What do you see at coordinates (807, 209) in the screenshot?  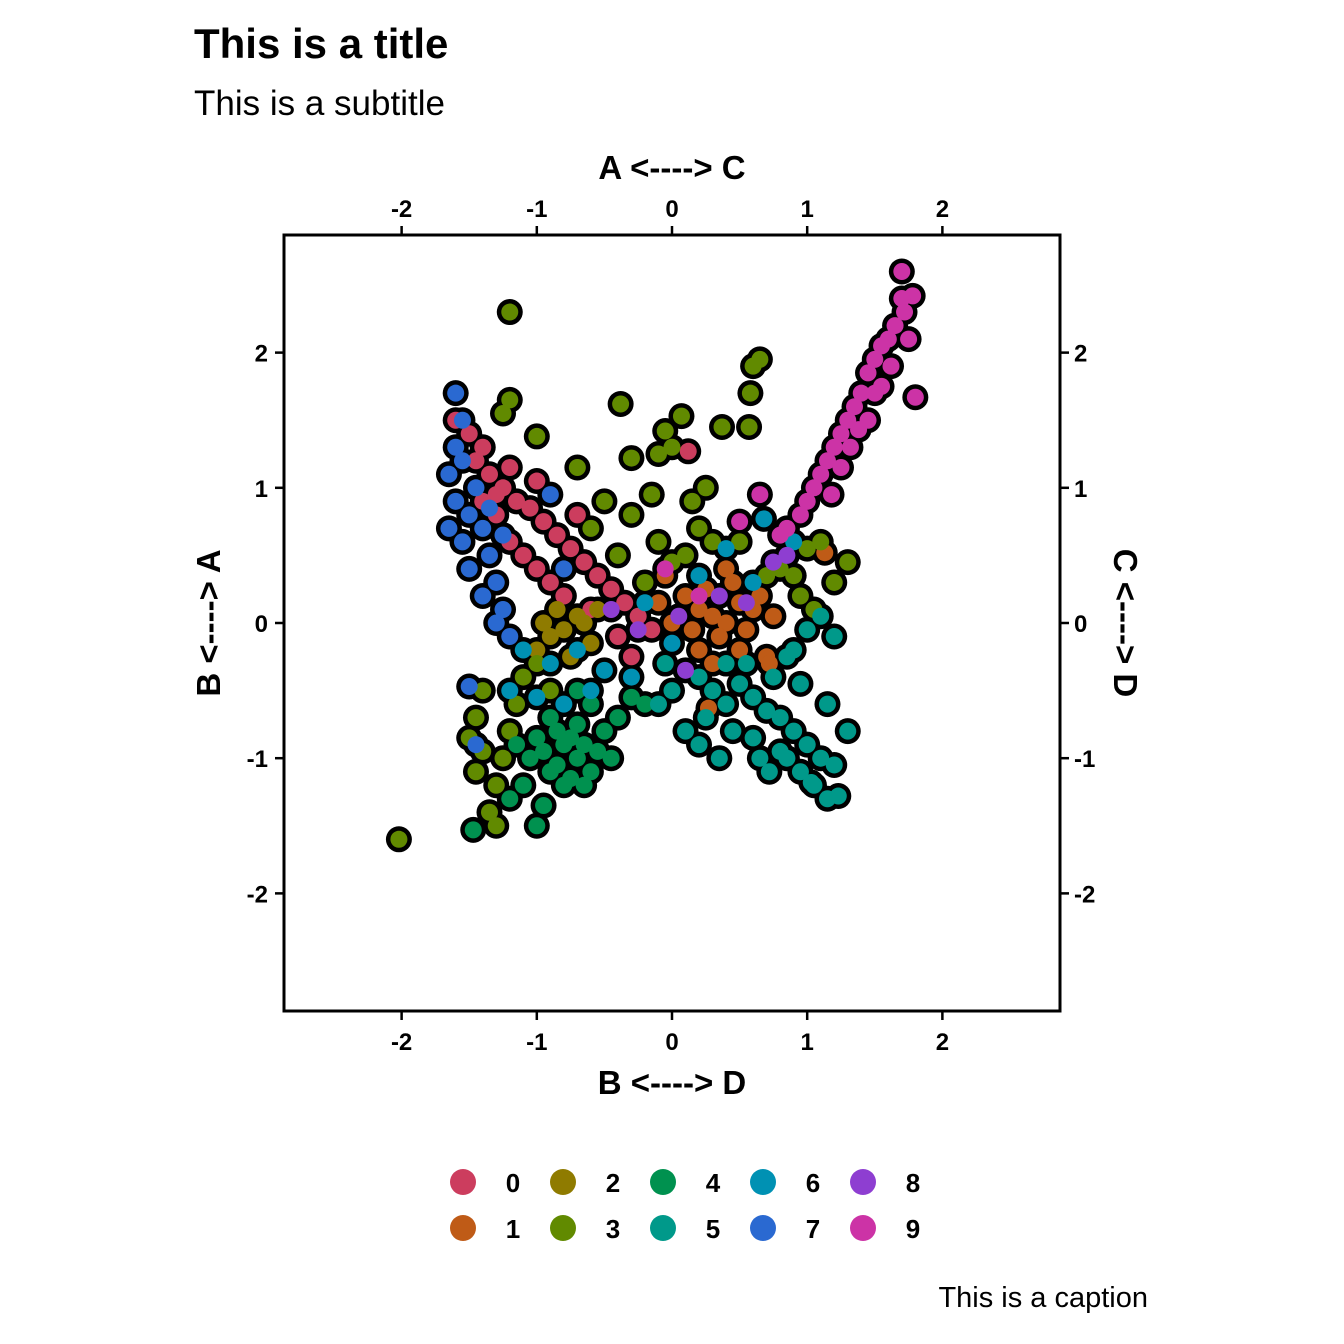 I see `x-top-tick-label-1: 1` at bounding box center [807, 209].